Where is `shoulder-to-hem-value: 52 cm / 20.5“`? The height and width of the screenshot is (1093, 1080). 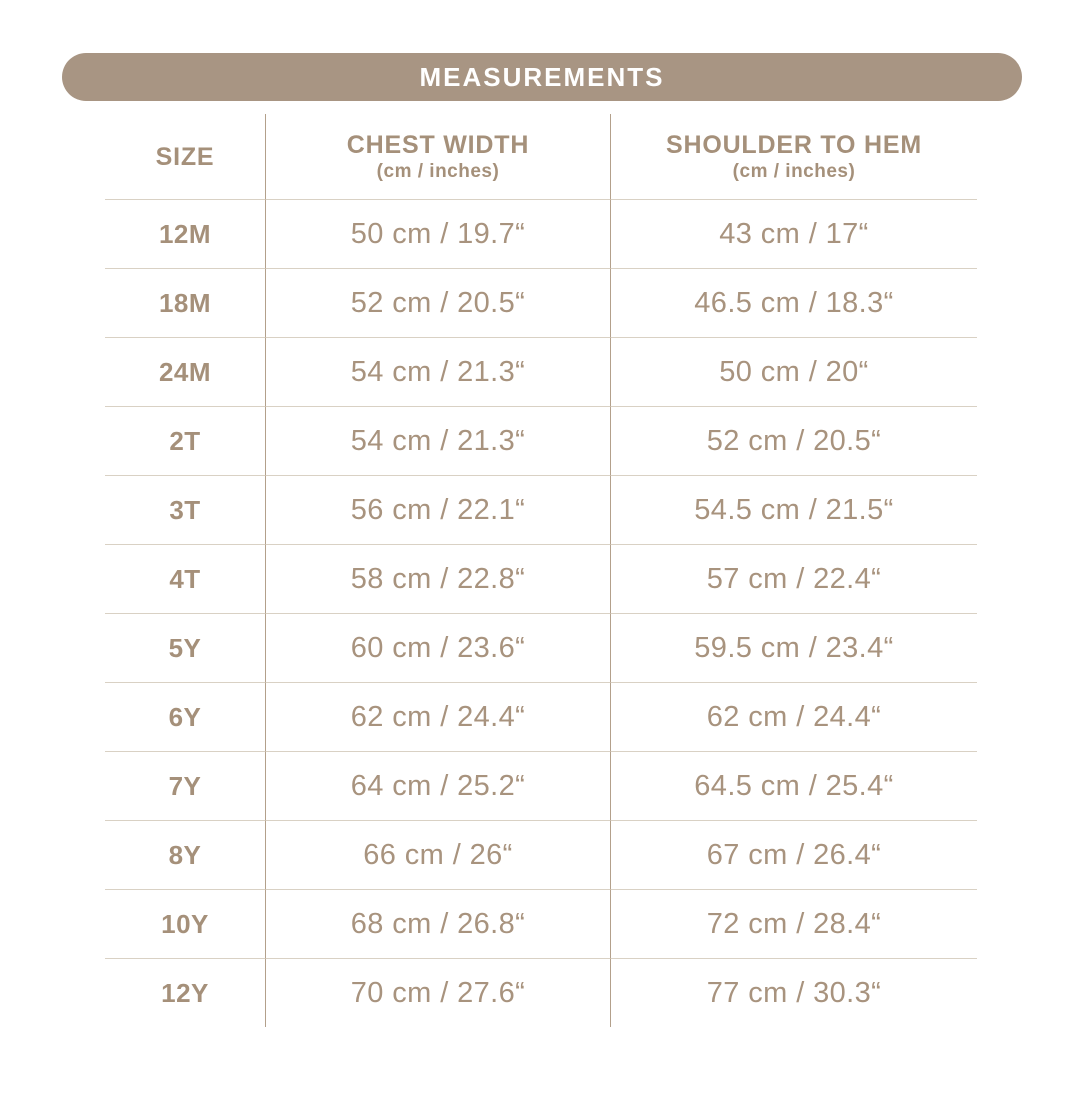 shoulder-to-hem-value: 52 cm / 20.5“ is located at coordinates (794, 440).